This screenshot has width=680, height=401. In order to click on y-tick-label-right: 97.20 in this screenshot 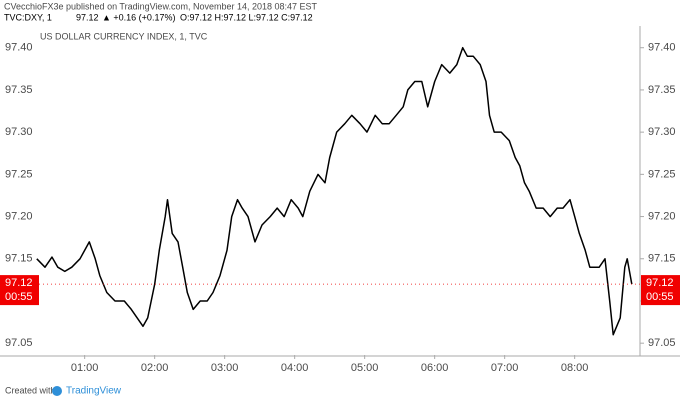, I will do `click(662, 216)`.